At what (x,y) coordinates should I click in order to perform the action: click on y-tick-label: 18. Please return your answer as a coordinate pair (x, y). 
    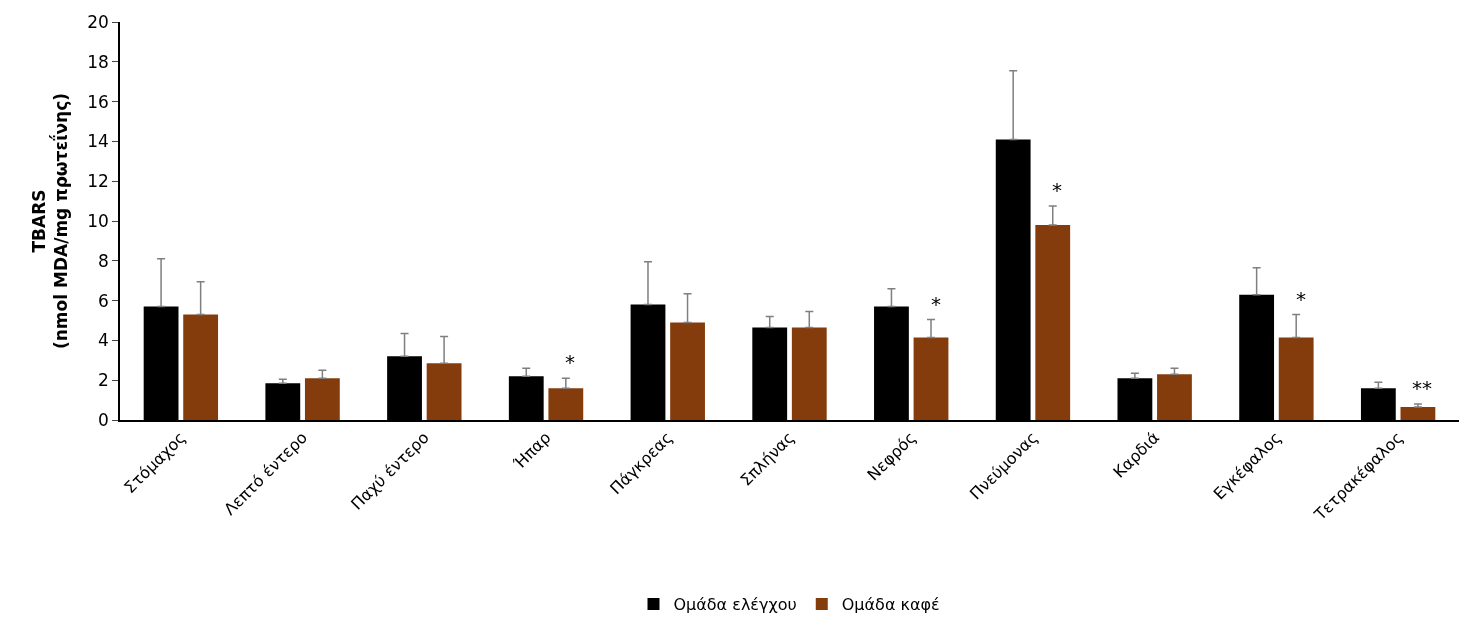
    Looking at the image, I should click on (98, 61).